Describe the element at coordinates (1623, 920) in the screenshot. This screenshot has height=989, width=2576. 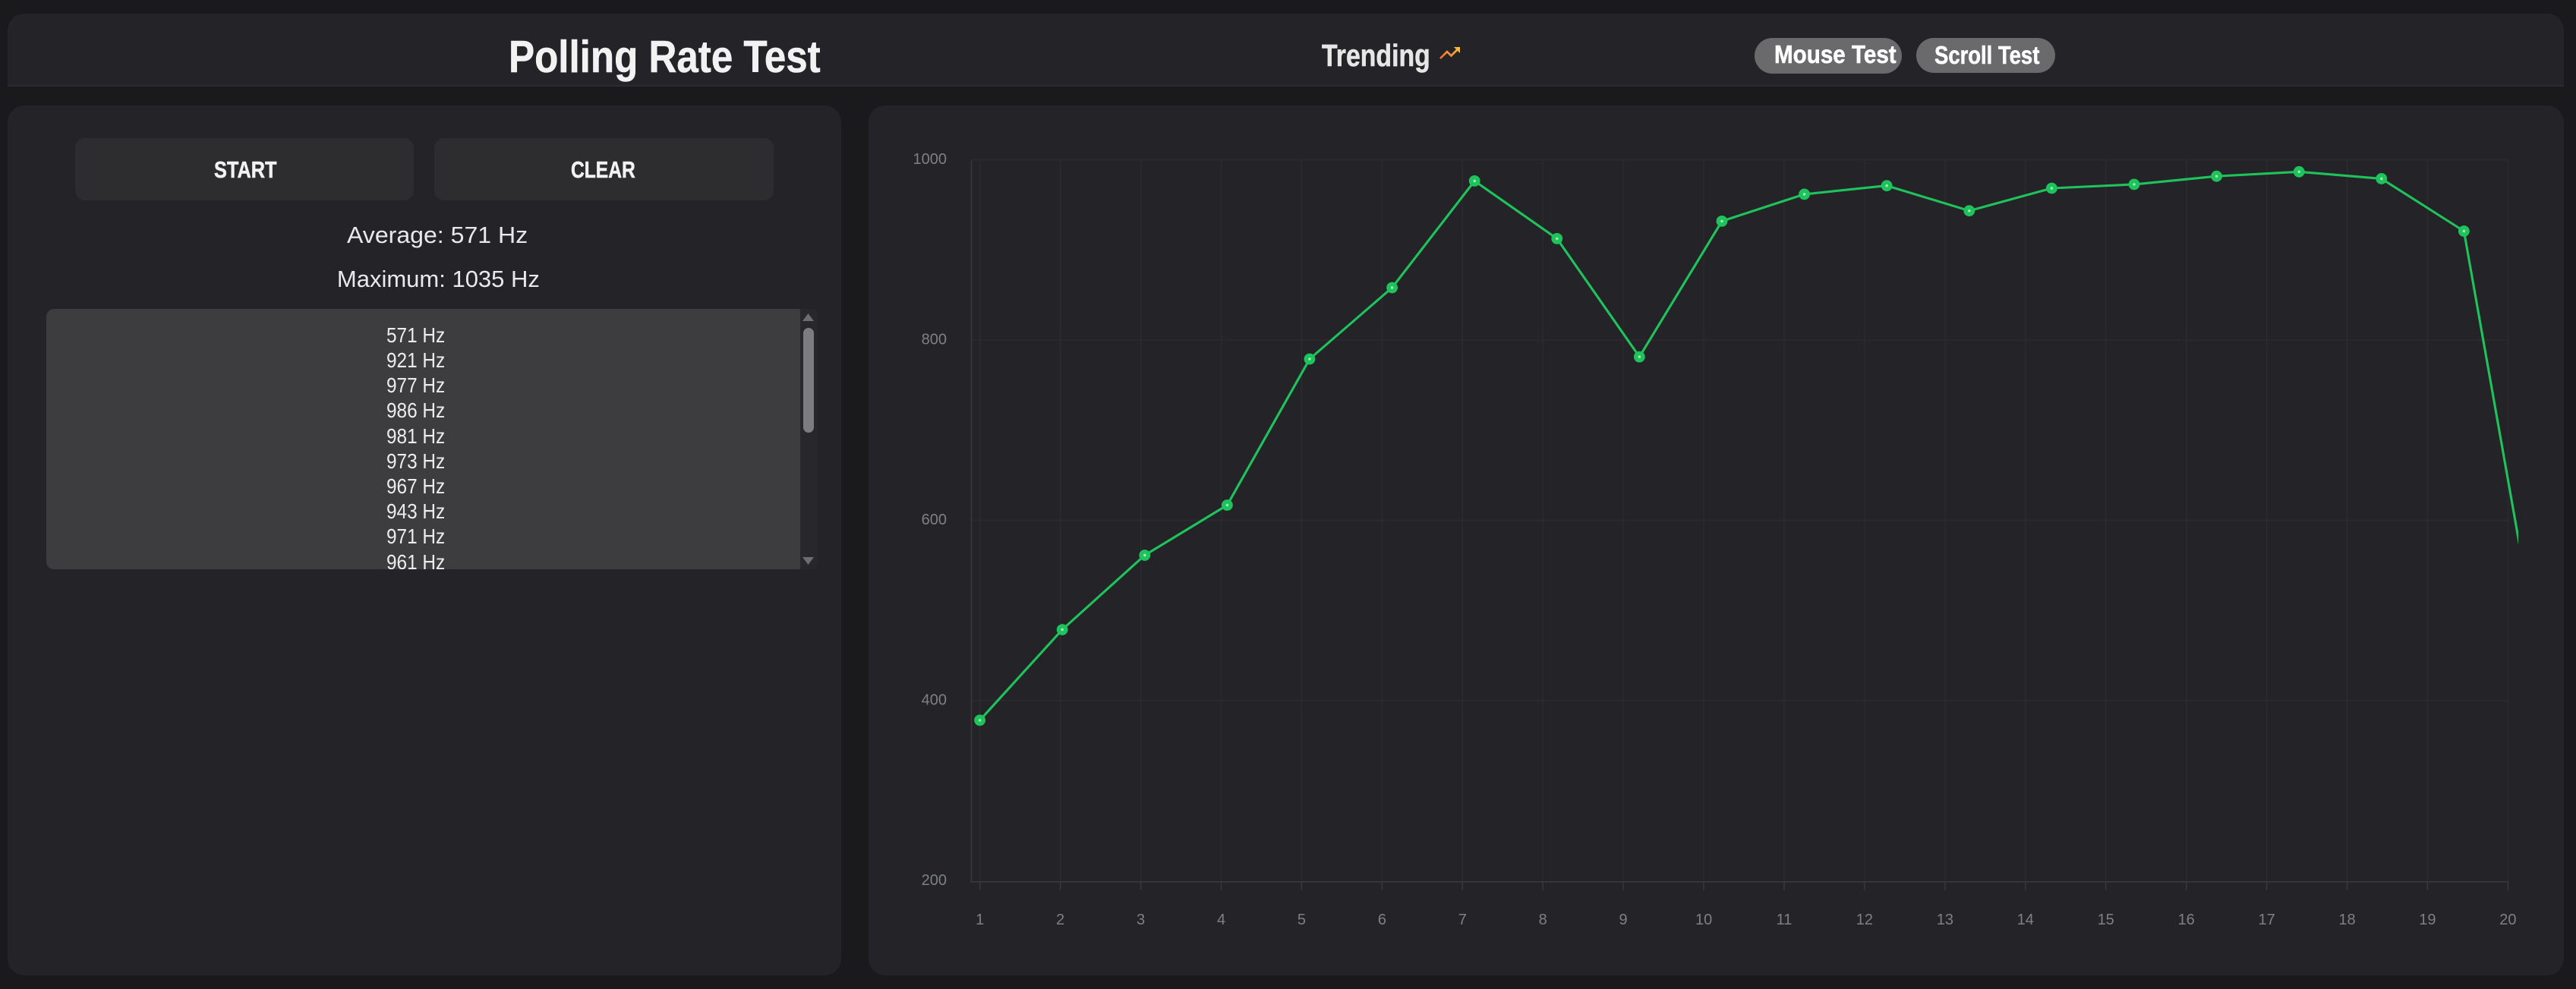
I see `svg-text: 9` at that location.